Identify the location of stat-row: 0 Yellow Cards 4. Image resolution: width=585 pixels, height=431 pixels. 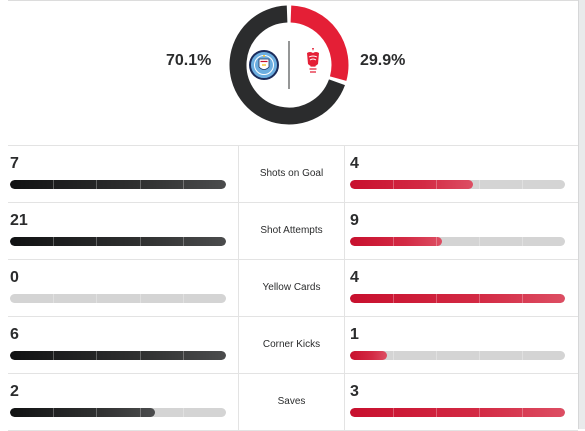
(293, 287).